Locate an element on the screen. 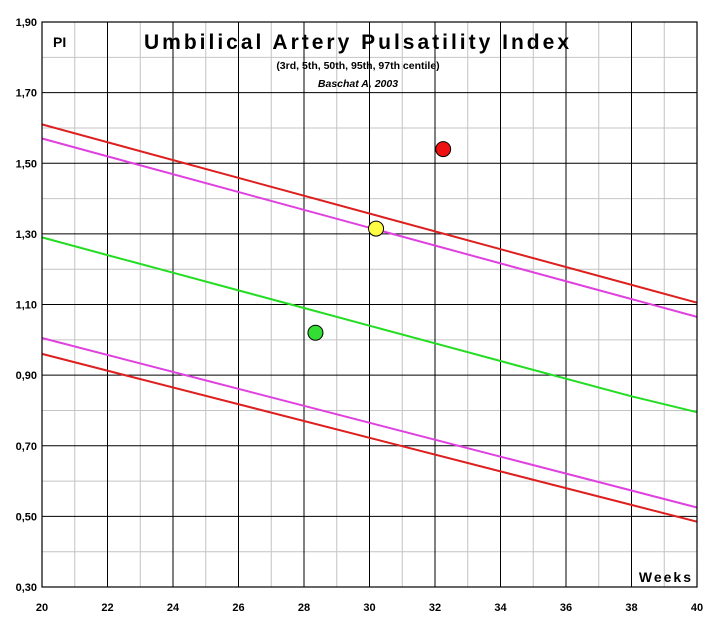  y-tick-label: 1,10 is located at coordinates (26, 306).